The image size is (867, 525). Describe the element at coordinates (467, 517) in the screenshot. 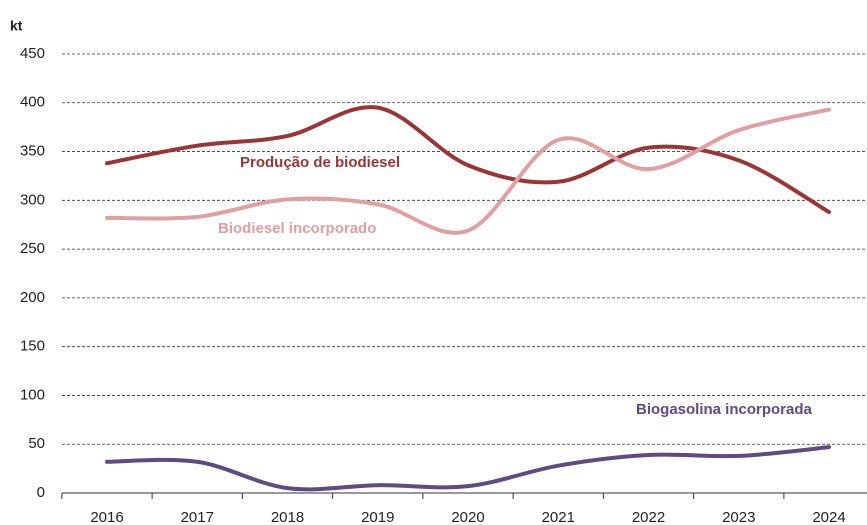

I see `x-tick-label: 2020` at that location.